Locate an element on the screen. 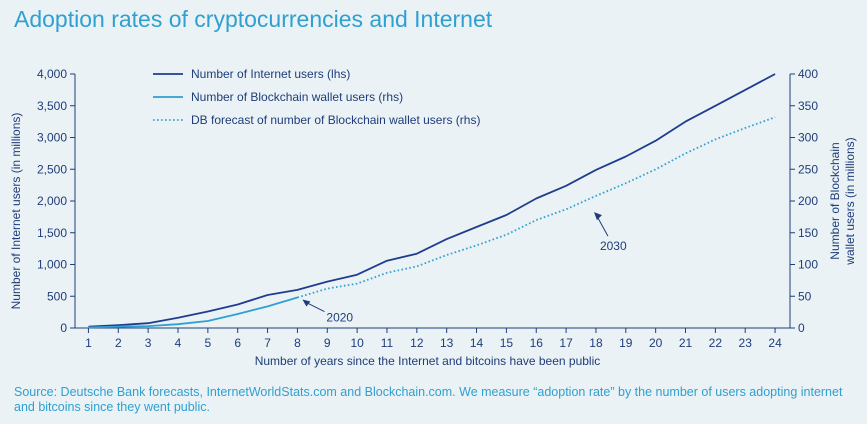 Image resolution: width=867 pixels, height=424 pixels. x-tick-label: 4 is located at coordinates (178, 343).